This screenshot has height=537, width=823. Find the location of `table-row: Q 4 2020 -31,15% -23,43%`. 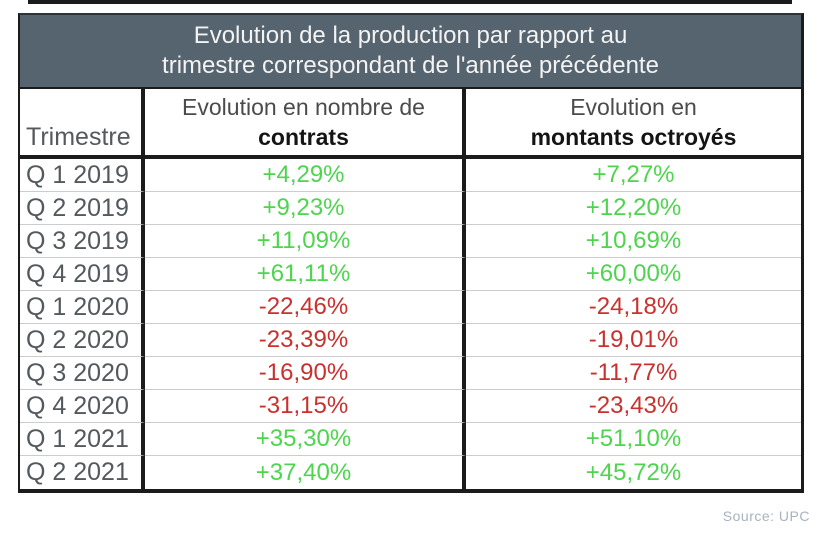

table-row: Q 4 2020 -31,15% -23,43% is located at coordinates (410, 406).